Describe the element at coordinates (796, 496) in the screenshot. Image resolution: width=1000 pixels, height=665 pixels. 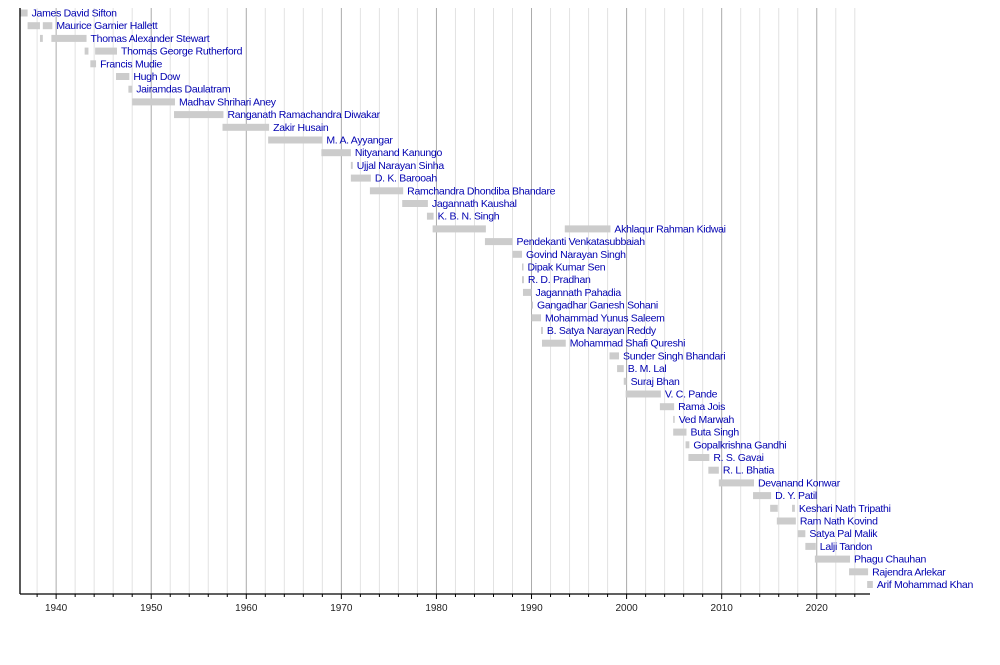
I see `governor-label: D. Y. Patil` at that location.